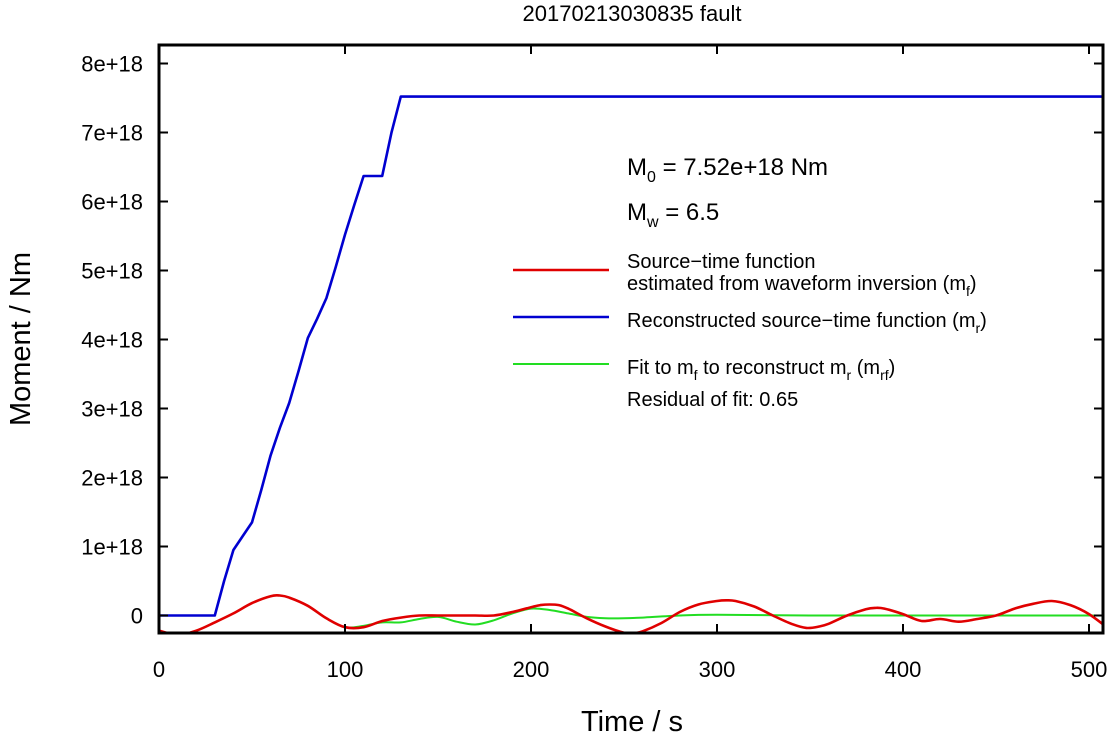  What do you see at coordinates (632, 721) in the screenshot?
I see `x-axis-label: Time / s` at bounding box center [632, 721].